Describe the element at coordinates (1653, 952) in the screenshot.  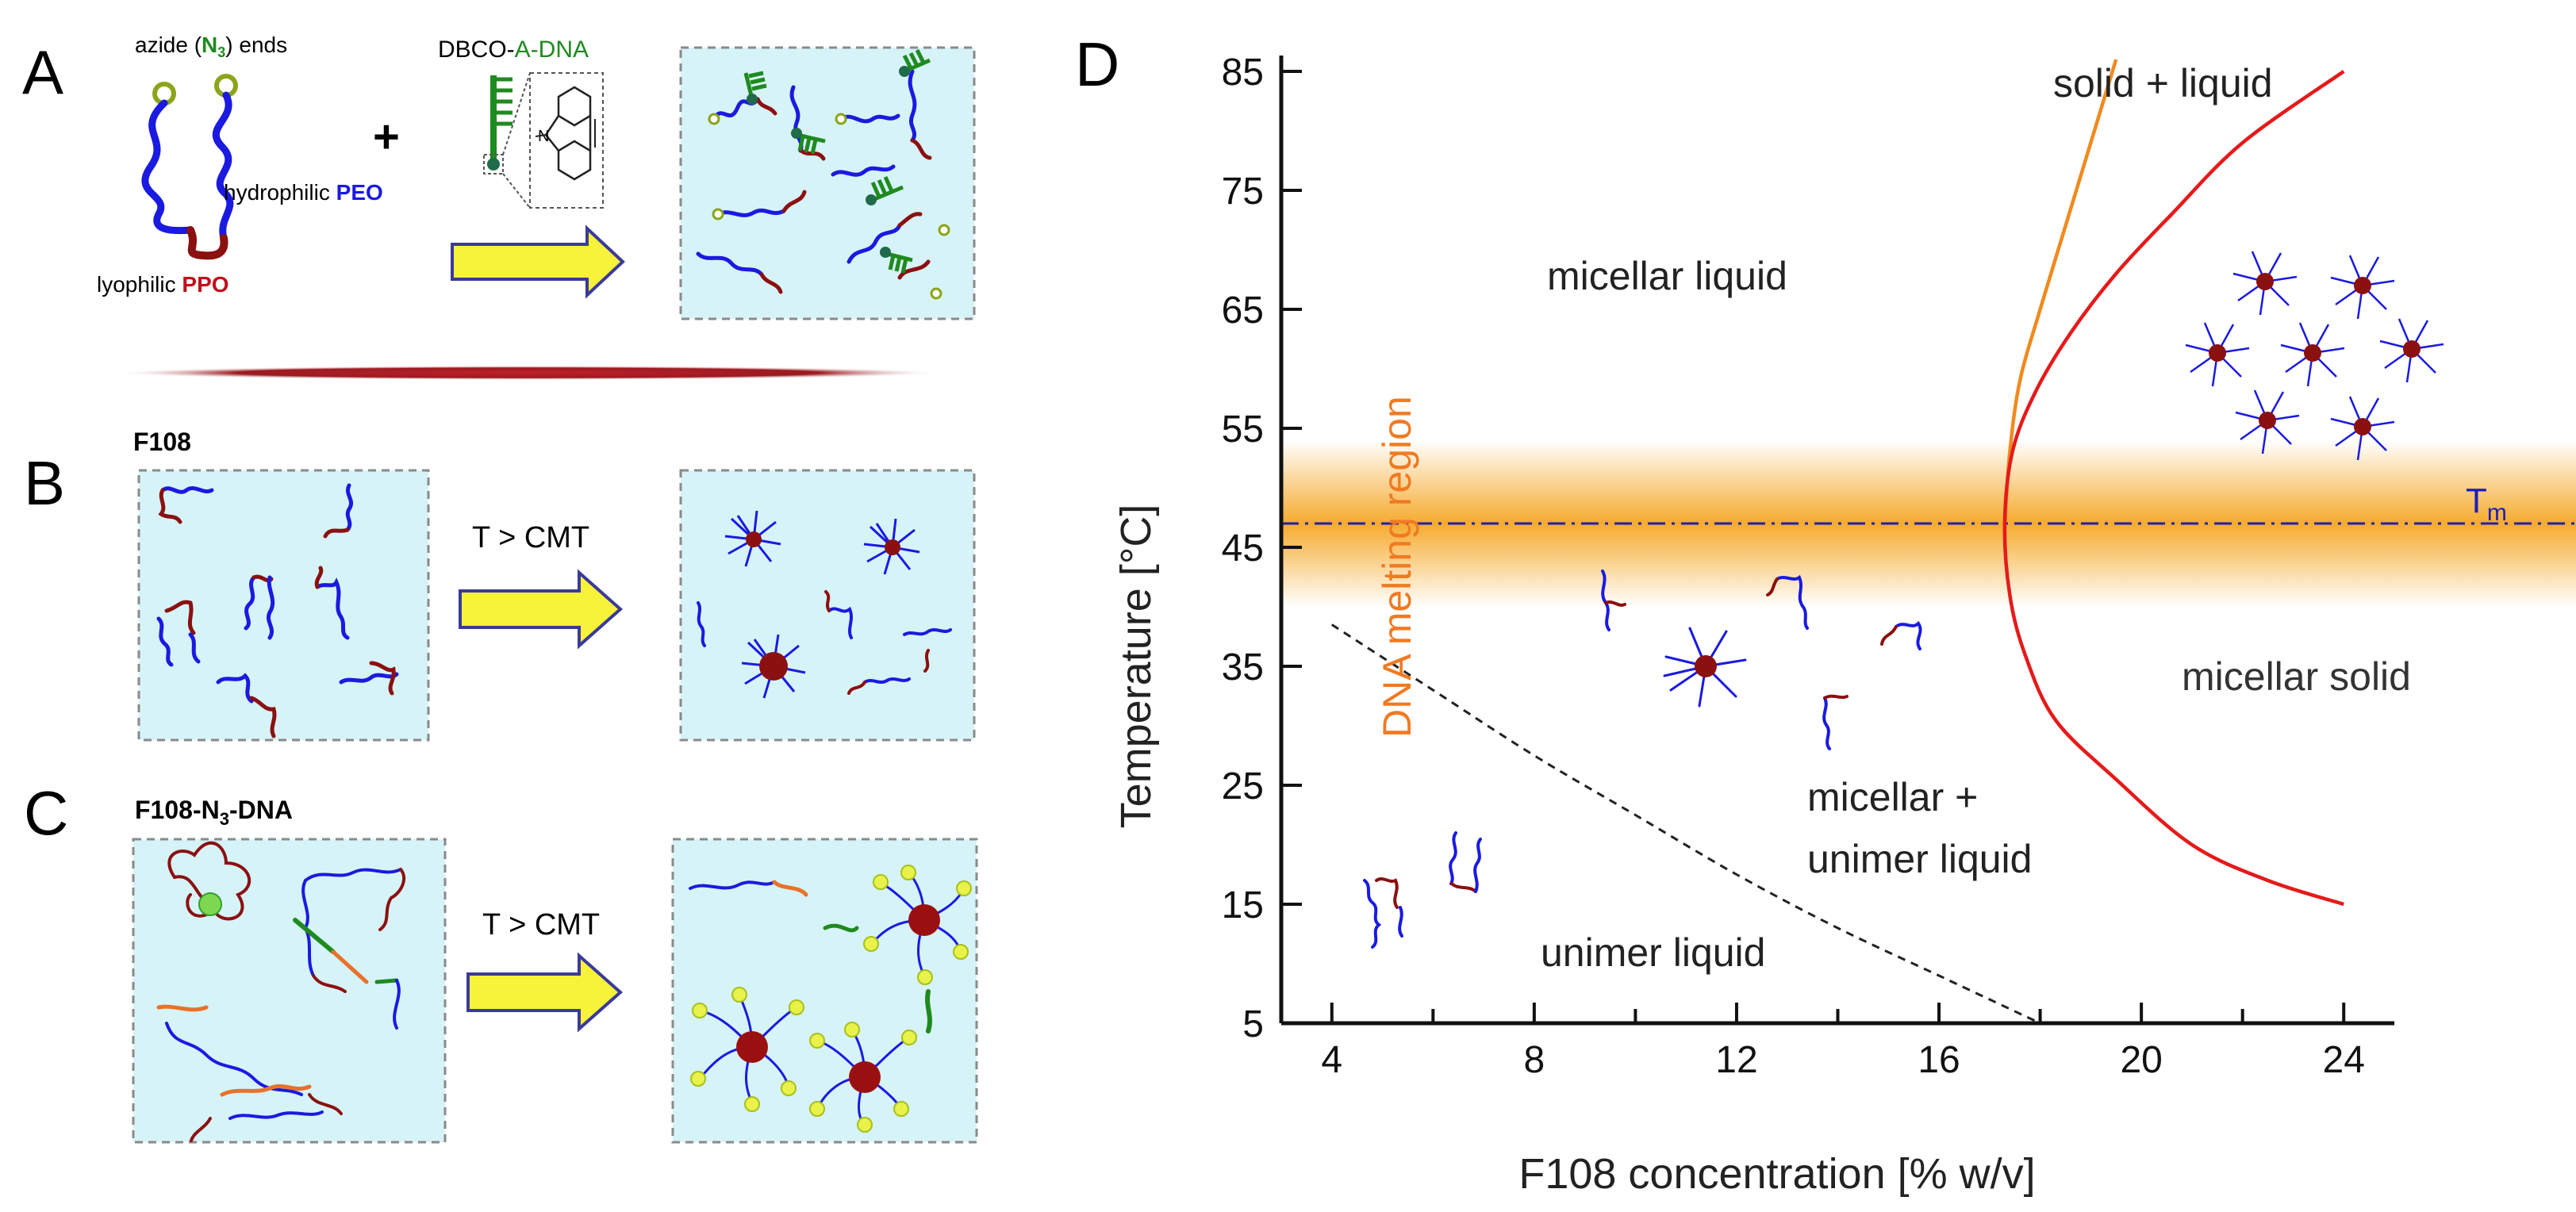
I see `region-unimer-liquid: unimer liquid` at that location.